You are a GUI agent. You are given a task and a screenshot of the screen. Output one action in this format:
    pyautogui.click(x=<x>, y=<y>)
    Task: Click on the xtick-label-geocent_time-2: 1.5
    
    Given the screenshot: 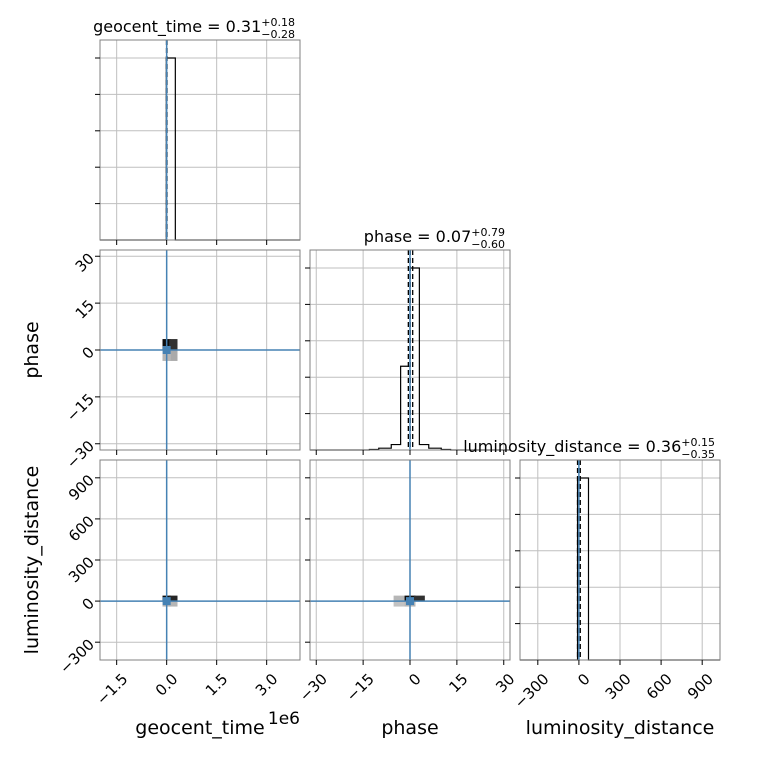 What is the action you would take?
    pyautogui.click(x=217, y=685)
    